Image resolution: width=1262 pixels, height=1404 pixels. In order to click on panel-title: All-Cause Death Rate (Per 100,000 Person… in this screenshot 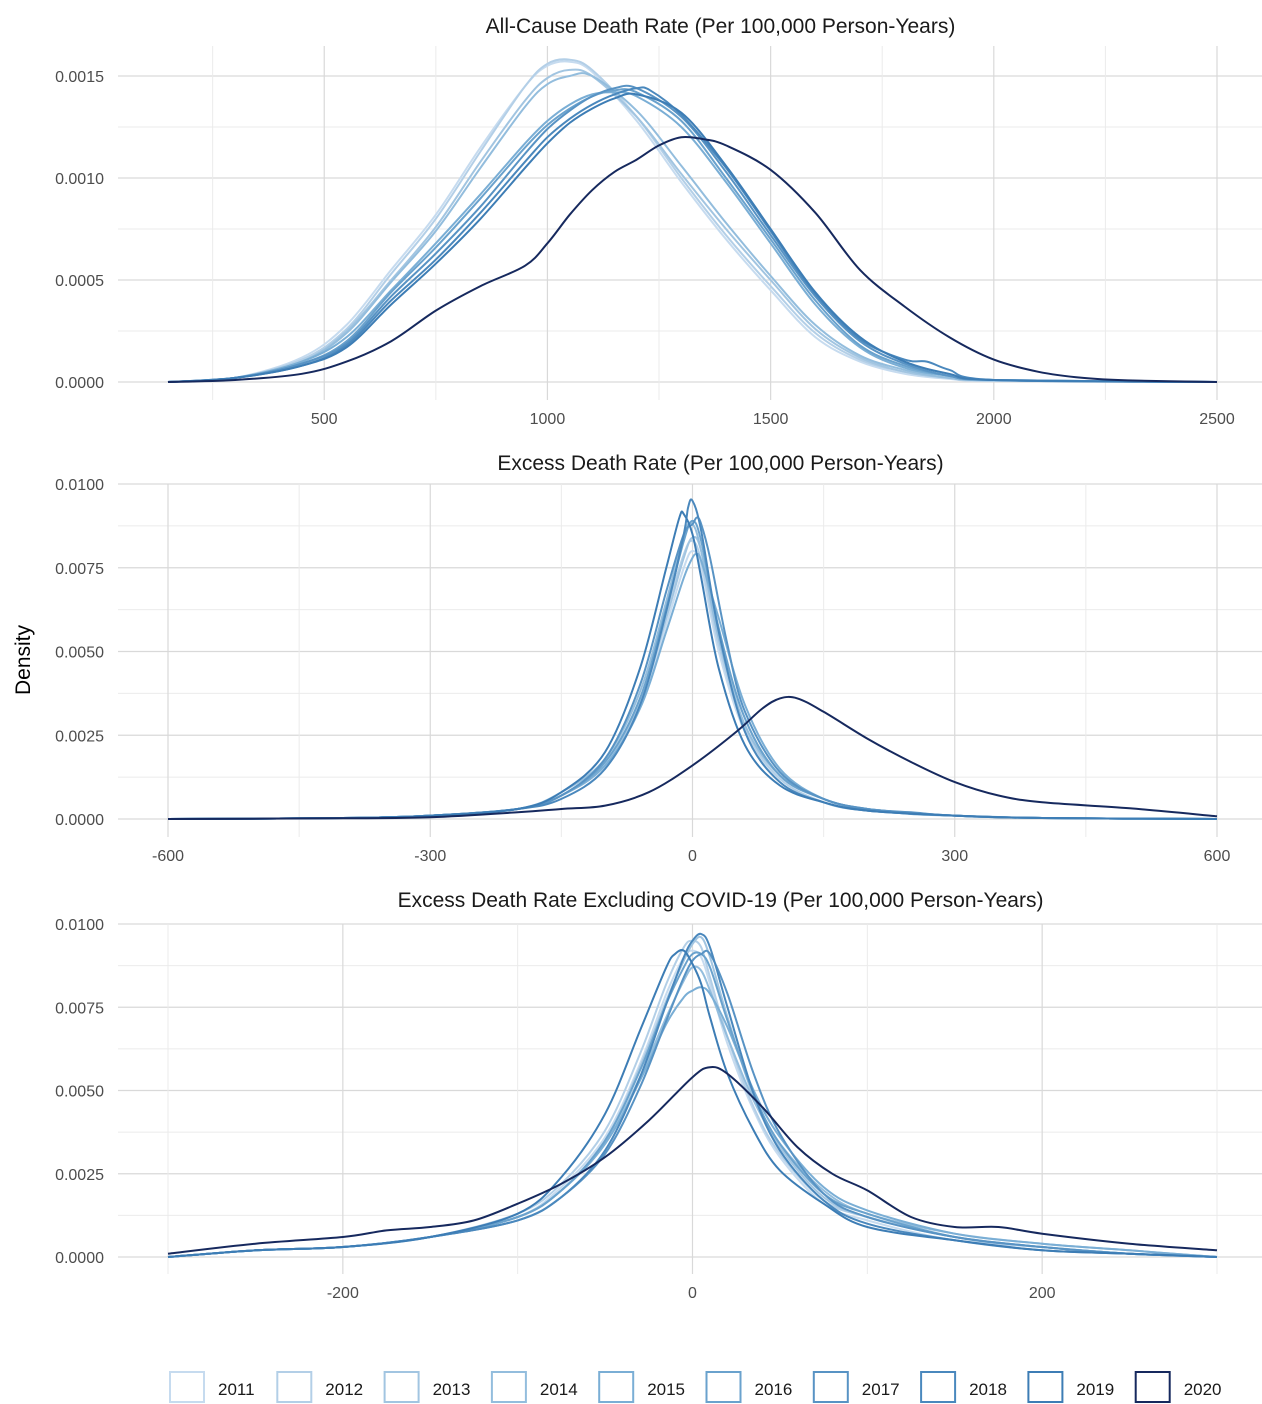, I will do `click(721, 26)`.